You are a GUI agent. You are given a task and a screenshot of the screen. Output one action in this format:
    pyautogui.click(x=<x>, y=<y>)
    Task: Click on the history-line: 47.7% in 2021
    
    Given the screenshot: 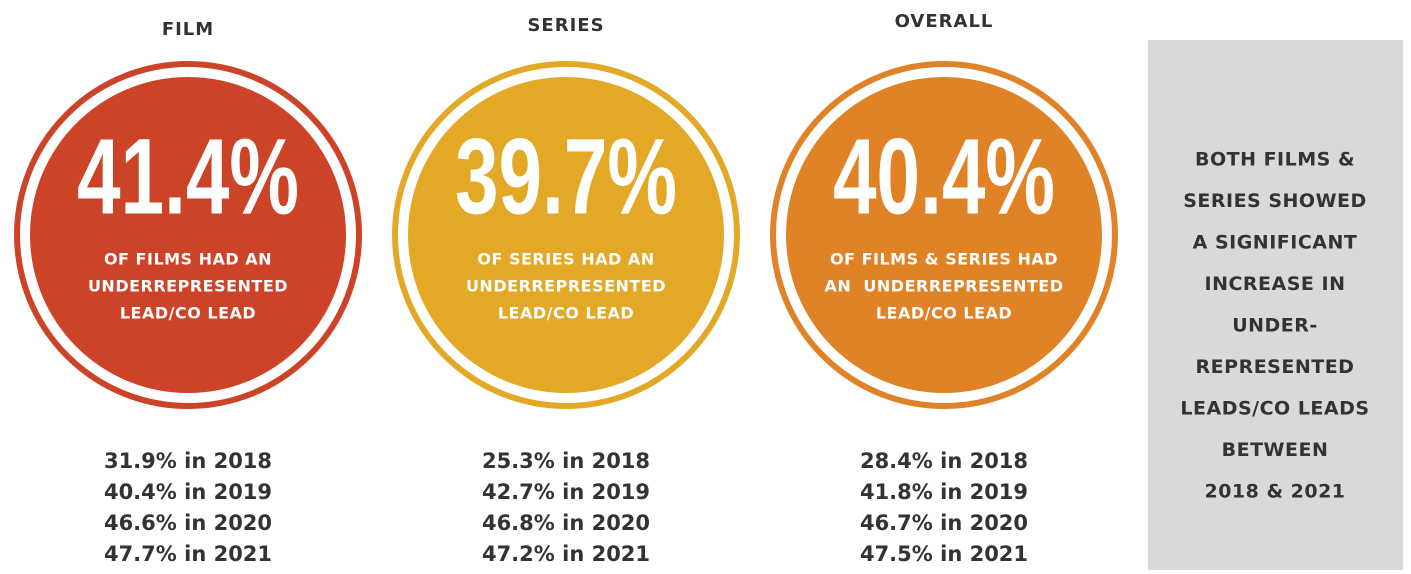 What is the action you would take?
    pyautogui.click(x=188, y=554)
    